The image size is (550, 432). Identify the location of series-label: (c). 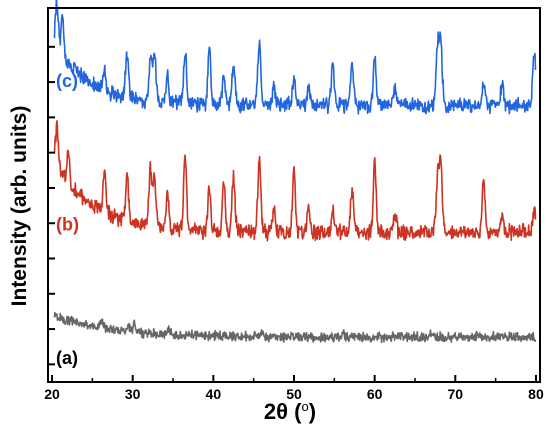
(67, 81).